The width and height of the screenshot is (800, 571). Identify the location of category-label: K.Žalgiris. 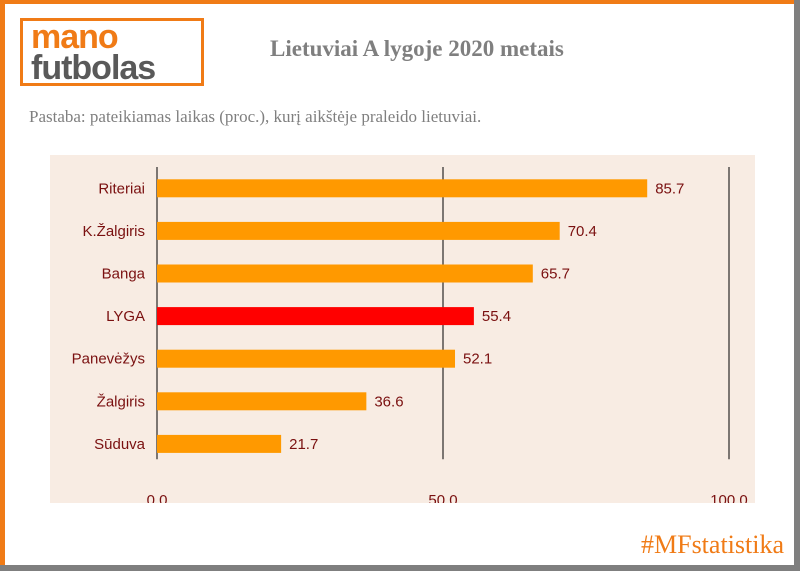
(113, 231).